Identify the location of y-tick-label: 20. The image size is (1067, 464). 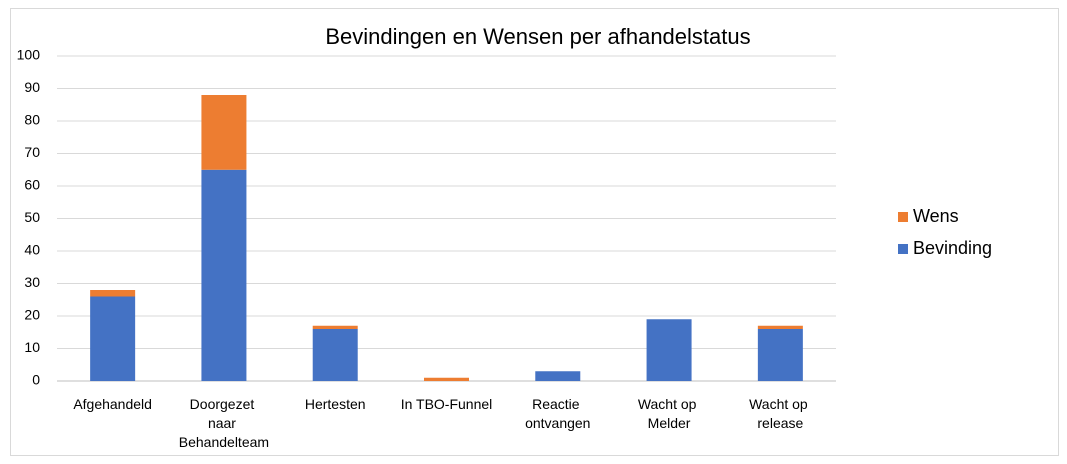
(32, 315).